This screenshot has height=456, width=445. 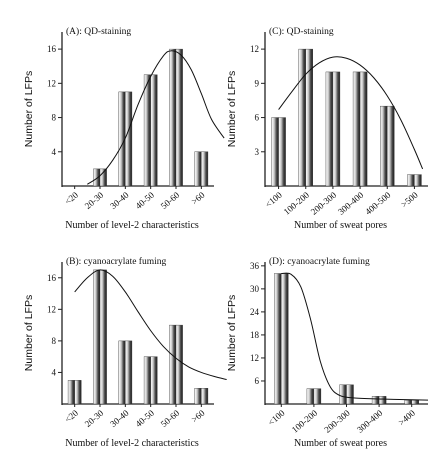 What do you see at coordinates (255, 335) in the screenshot?
I see `y-tick-label: 18` at bounding box center [255, 335].